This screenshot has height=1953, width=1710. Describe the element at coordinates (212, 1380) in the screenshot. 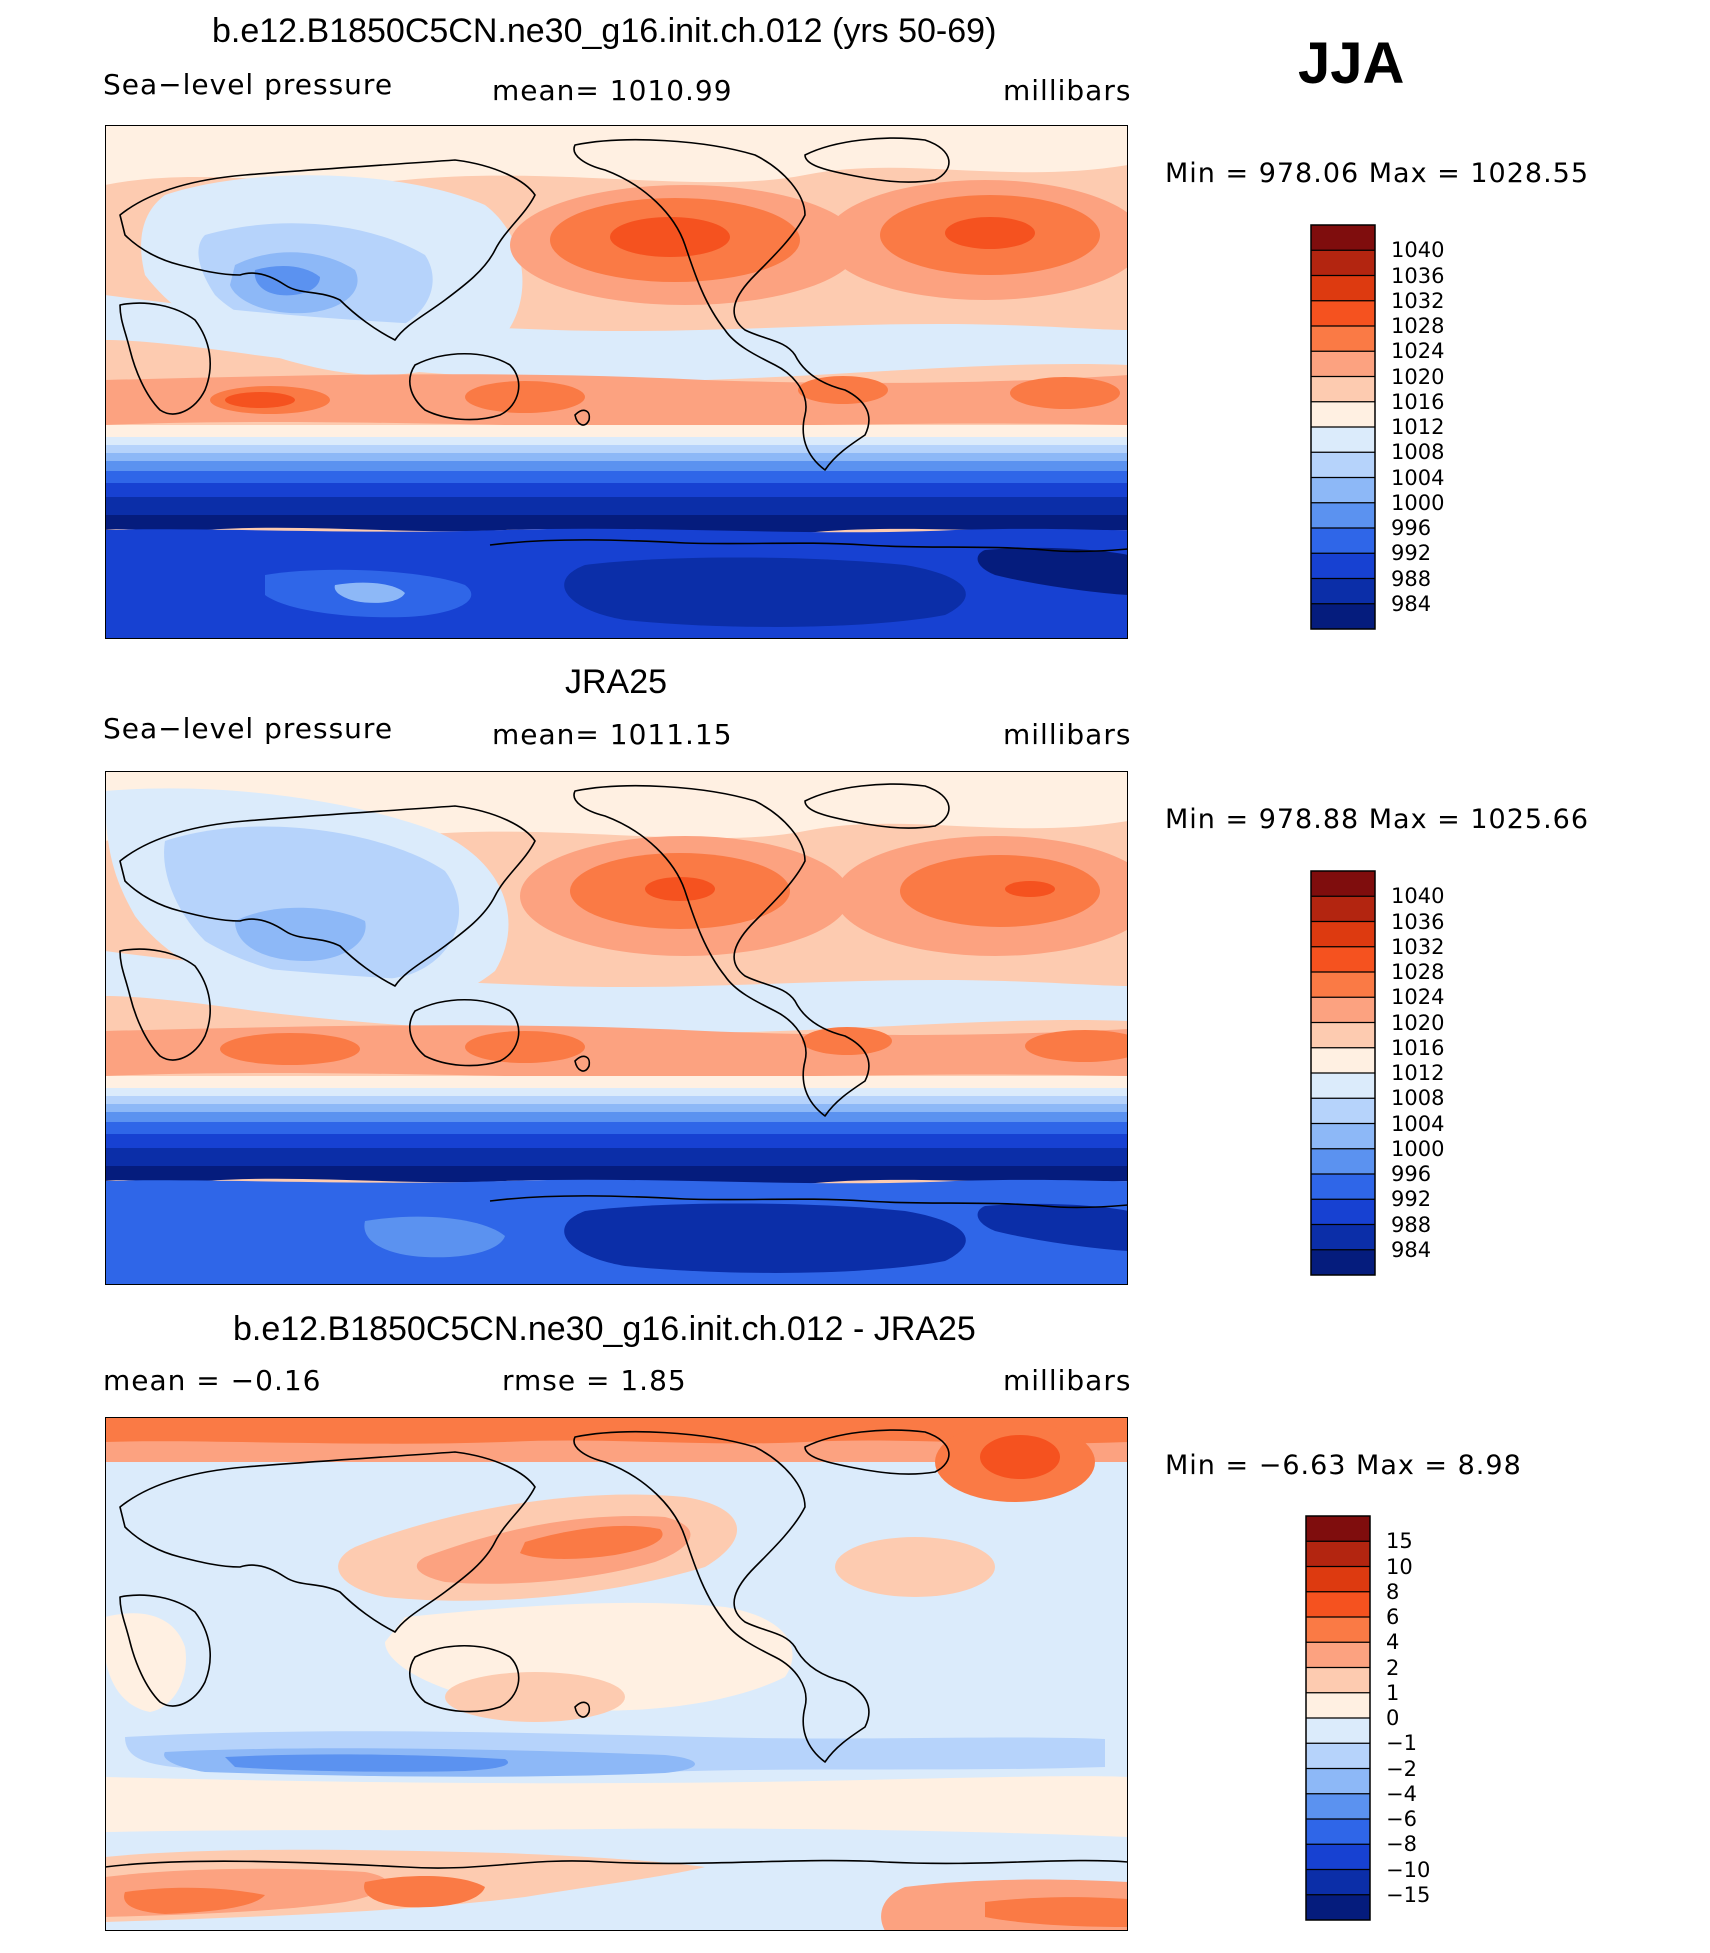

I see `panel-diff-mean-label: mean = −0.16` at that location.